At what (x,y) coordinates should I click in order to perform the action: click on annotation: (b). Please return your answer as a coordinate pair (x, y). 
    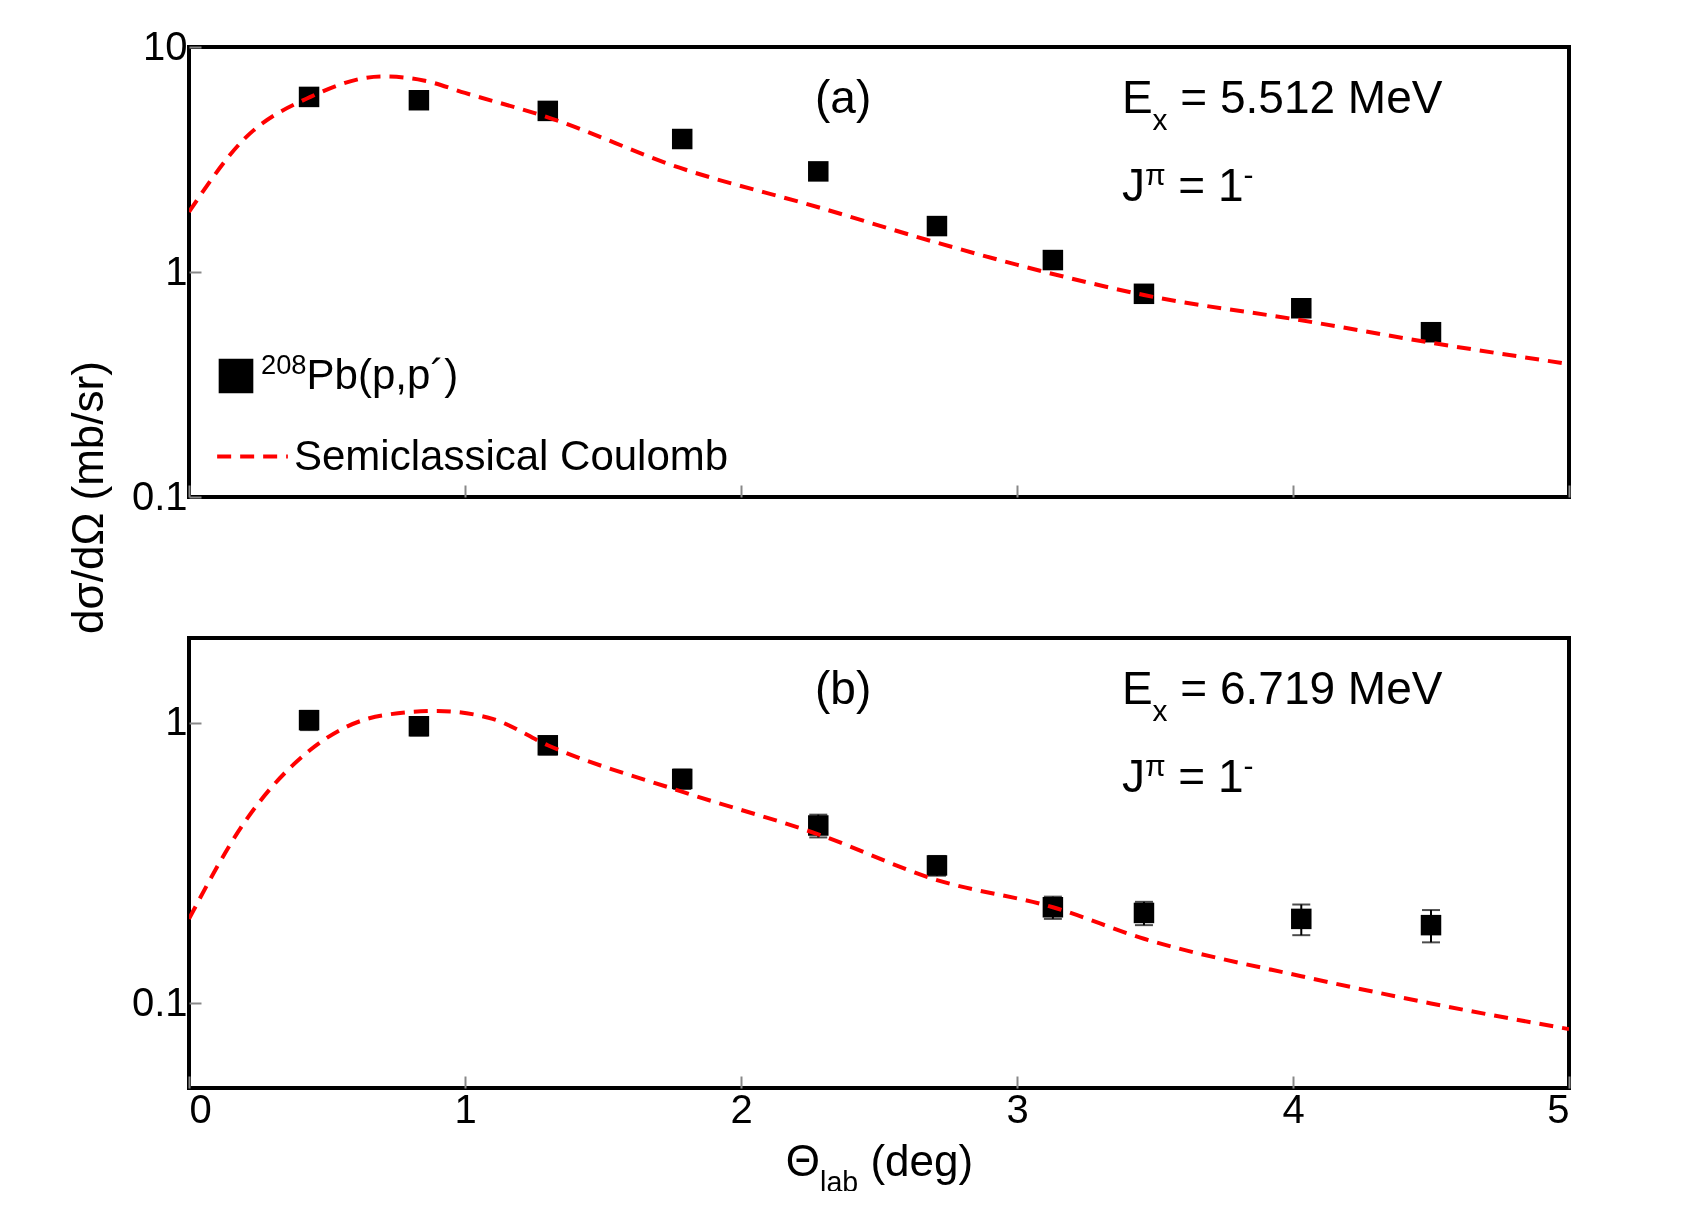
    Looking at the image, I should click on (843, 687).